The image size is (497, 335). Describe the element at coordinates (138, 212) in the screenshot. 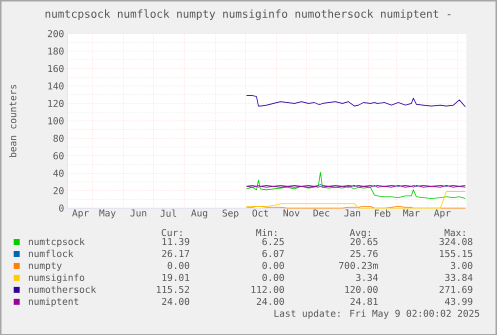

I see `x-tick-label: Jun` at that location.